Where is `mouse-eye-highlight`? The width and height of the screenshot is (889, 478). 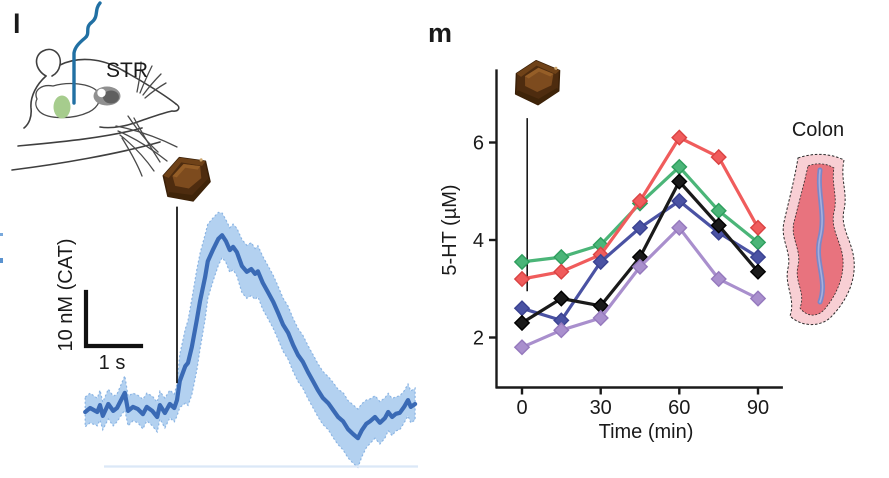
mouse-eye-highlight is located at coordinates (101, 93).